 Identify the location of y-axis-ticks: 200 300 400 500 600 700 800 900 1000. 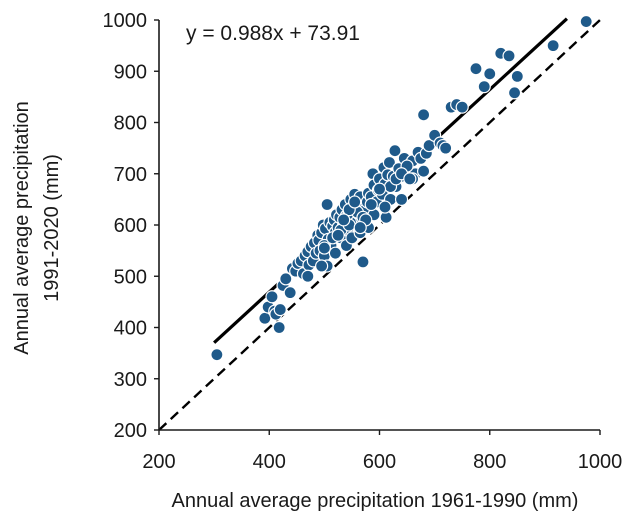
(131, 226).